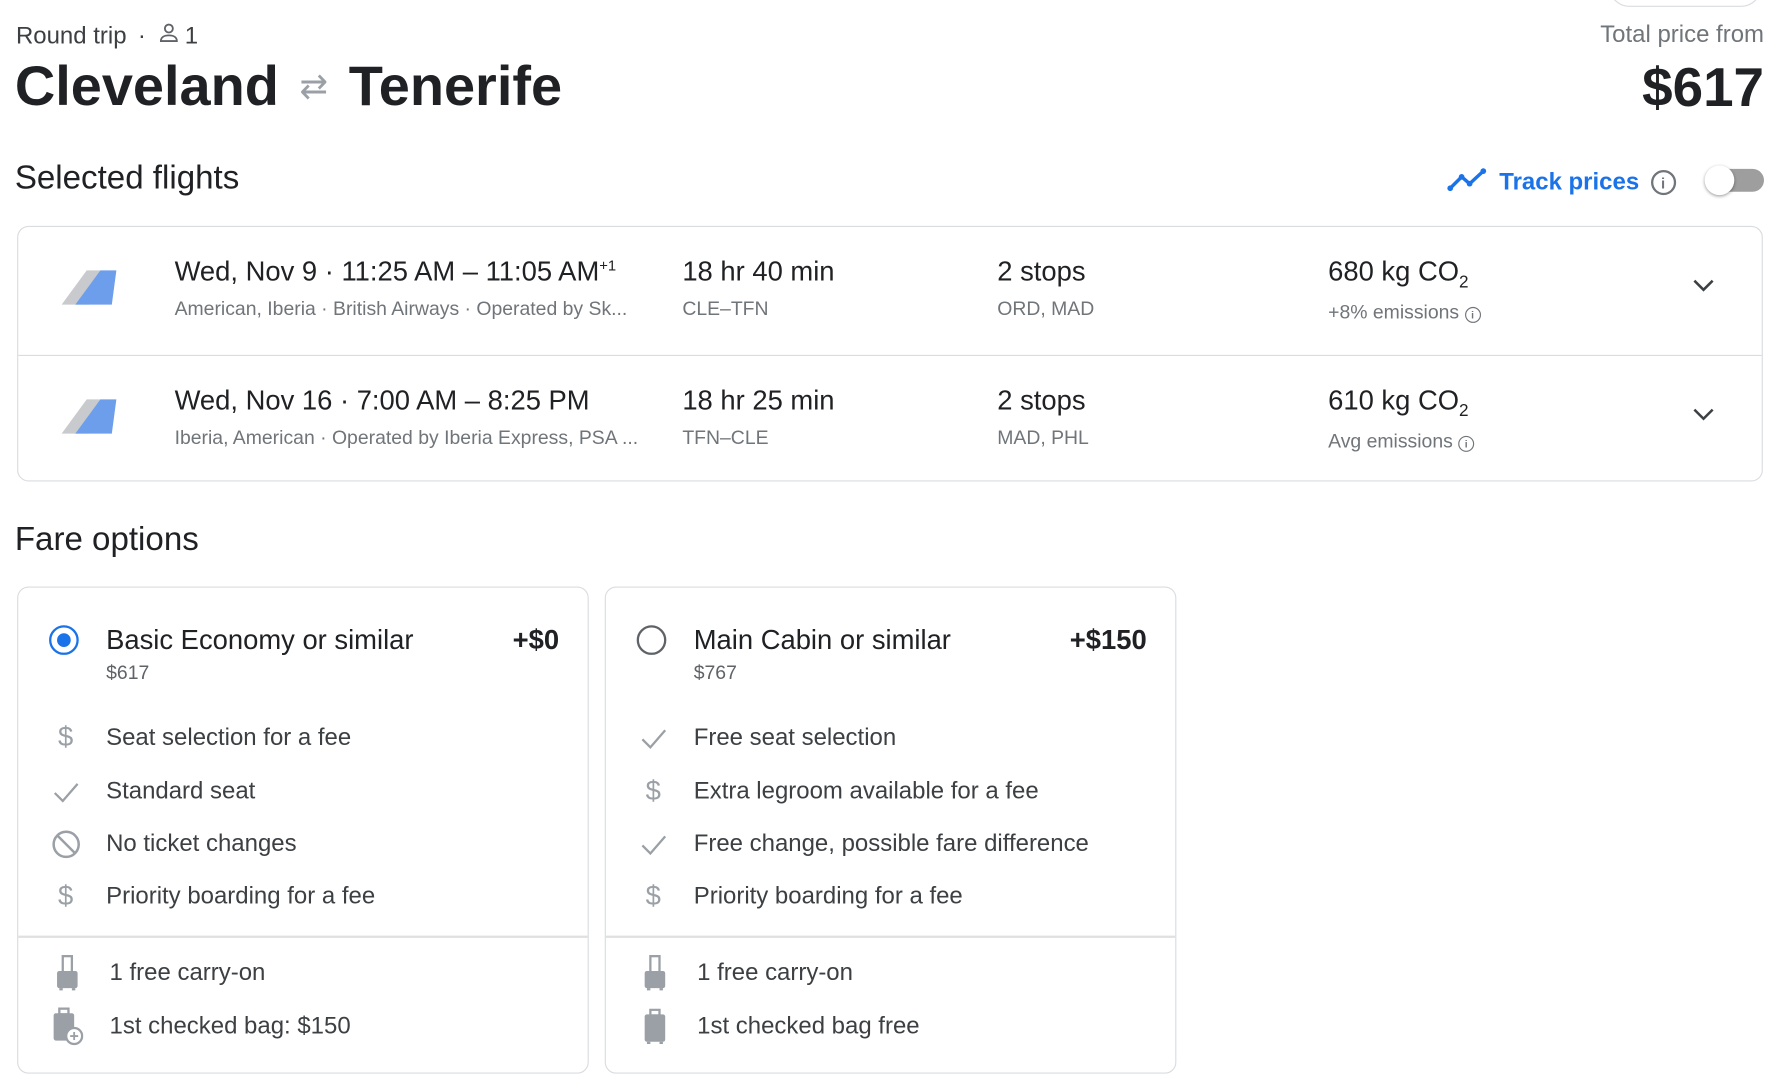 This screenshot has width=1780, height=1090. I want to click on fare-feature-text: Standard seat, so click(181, 791).